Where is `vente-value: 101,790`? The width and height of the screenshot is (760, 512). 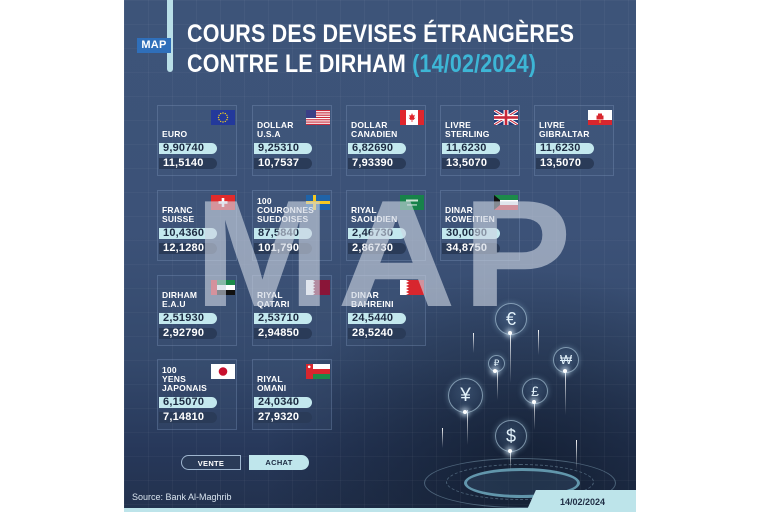 vente-value: 101,790 is located at coordinates (283, 248).